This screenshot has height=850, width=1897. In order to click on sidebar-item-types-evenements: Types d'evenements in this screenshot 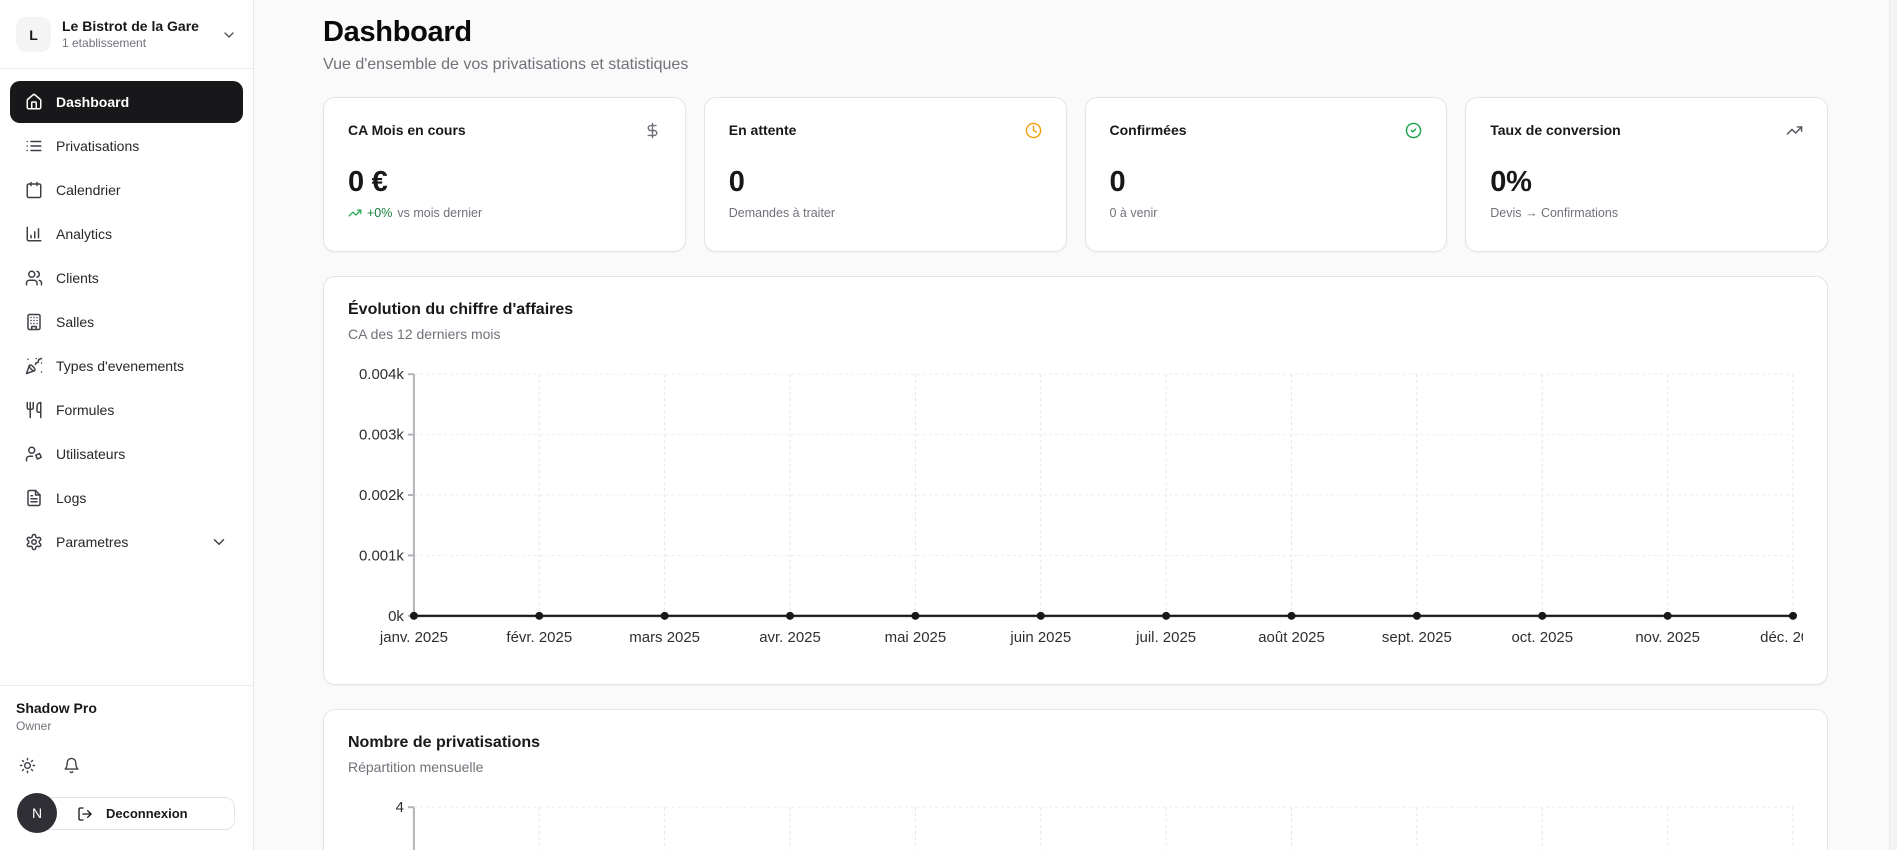, I will do `click(126, 366)`.